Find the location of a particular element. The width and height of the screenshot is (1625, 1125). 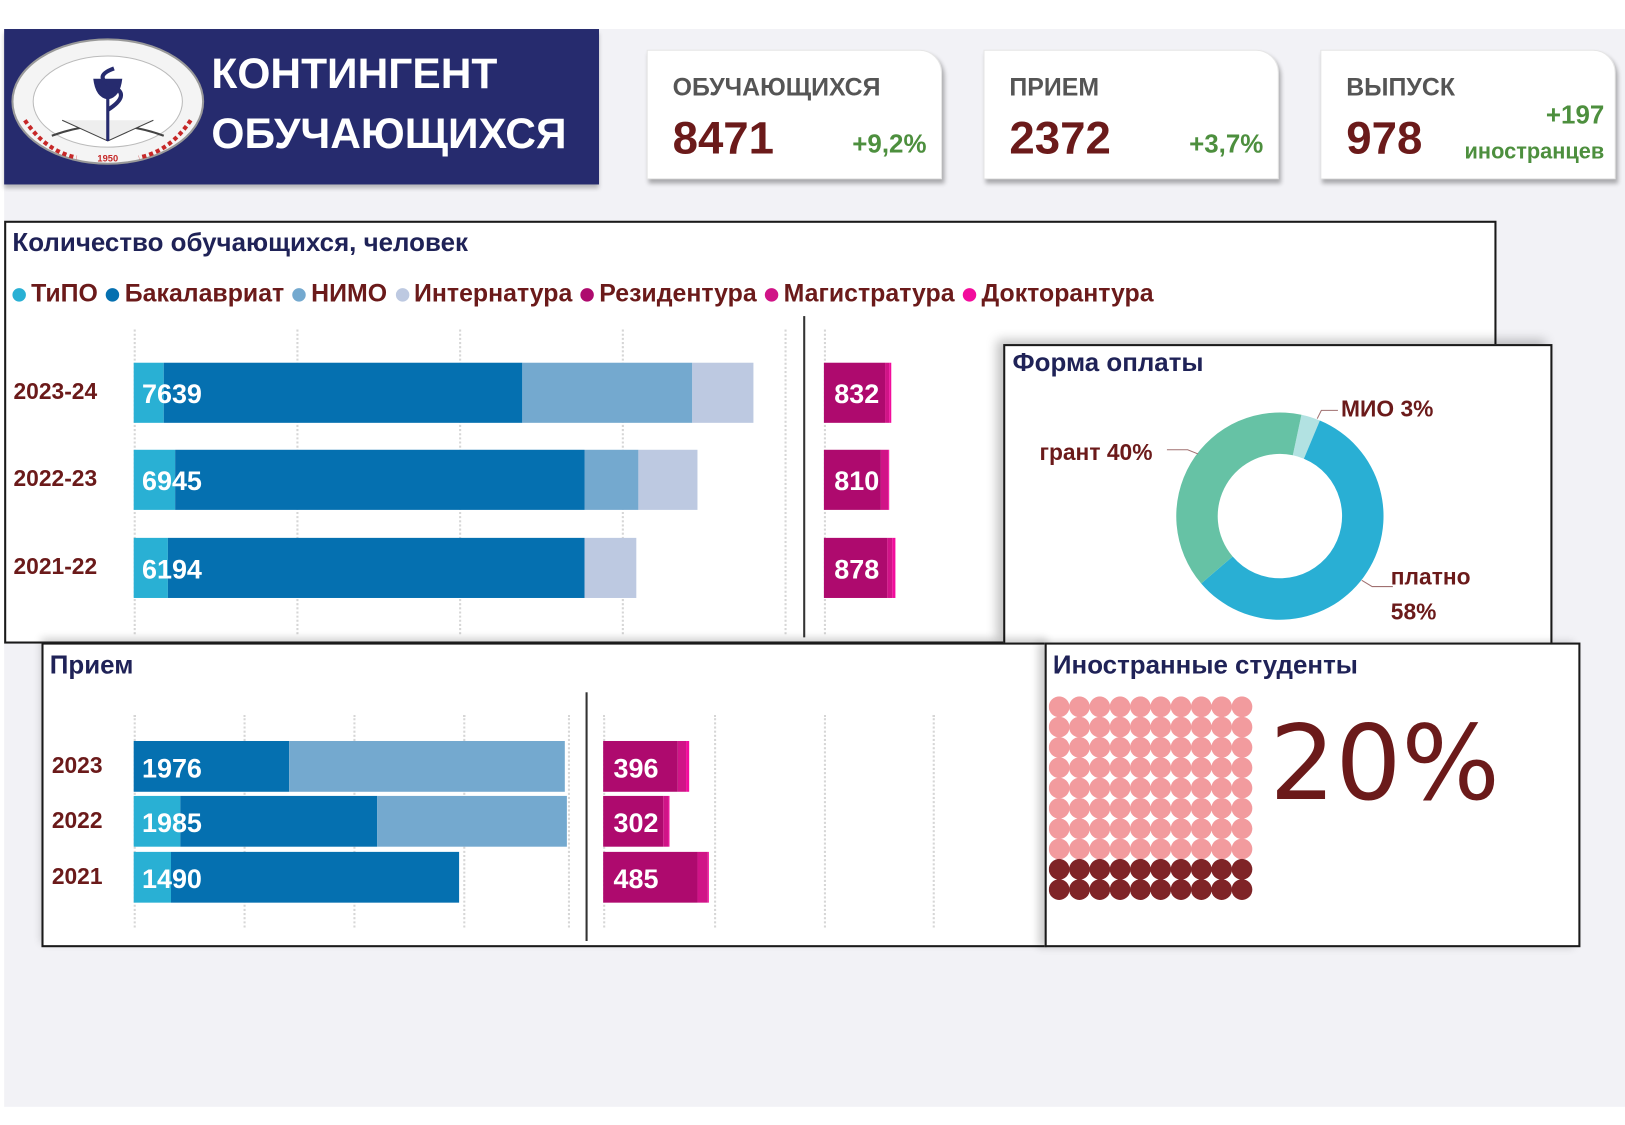

kpi-label: ОБУЧАЮЩИХСЯ is located at coordinates (776, 87).